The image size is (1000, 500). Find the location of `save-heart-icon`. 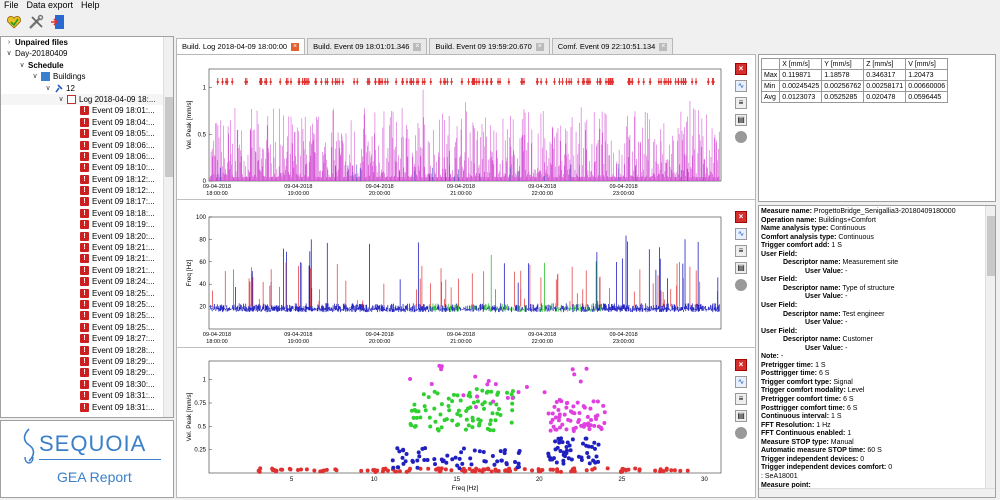

save-heart-icon is located at coordinates (14, 22).